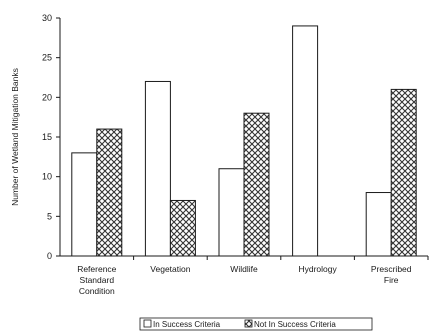 The width and height of the screenshot is (436, 334). What do you see at coordinates (47, 97) in the screenshot?
I see `y-tick-label: 20` at bounding box center [47, 97].